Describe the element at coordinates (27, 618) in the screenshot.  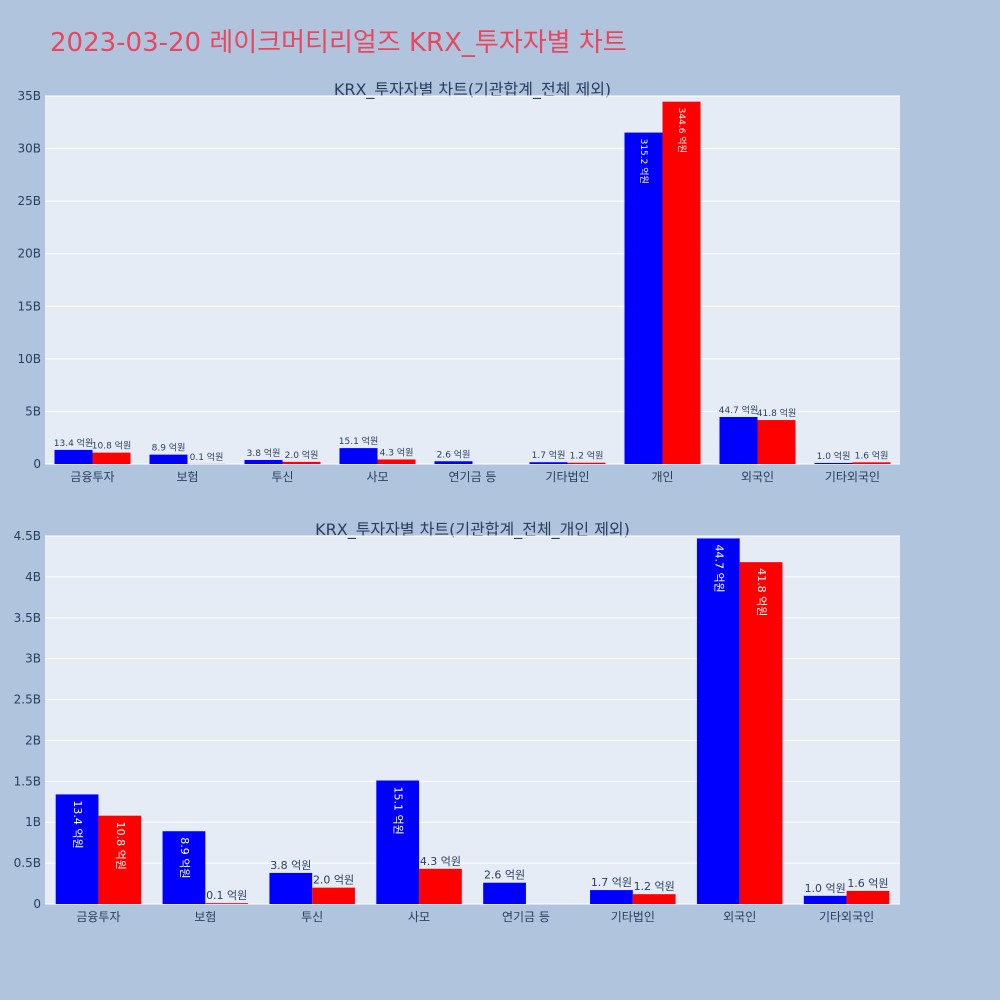
I see `y-tick-label: 3.5B` at that location.